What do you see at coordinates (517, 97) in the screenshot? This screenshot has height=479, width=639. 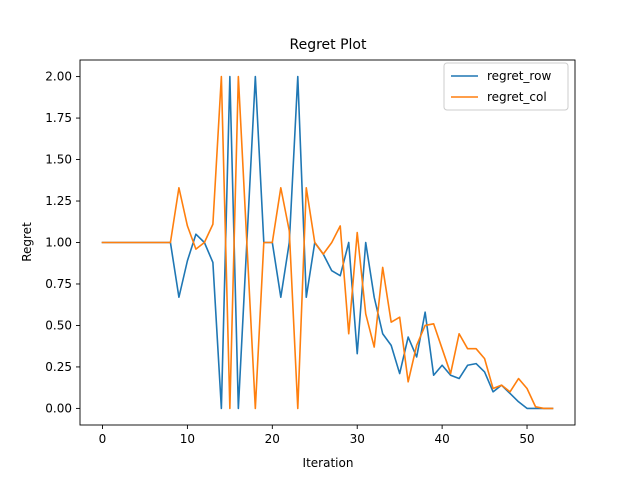 I see `legend-label-regret_col: regret_col` at bounding box center [517, 97].